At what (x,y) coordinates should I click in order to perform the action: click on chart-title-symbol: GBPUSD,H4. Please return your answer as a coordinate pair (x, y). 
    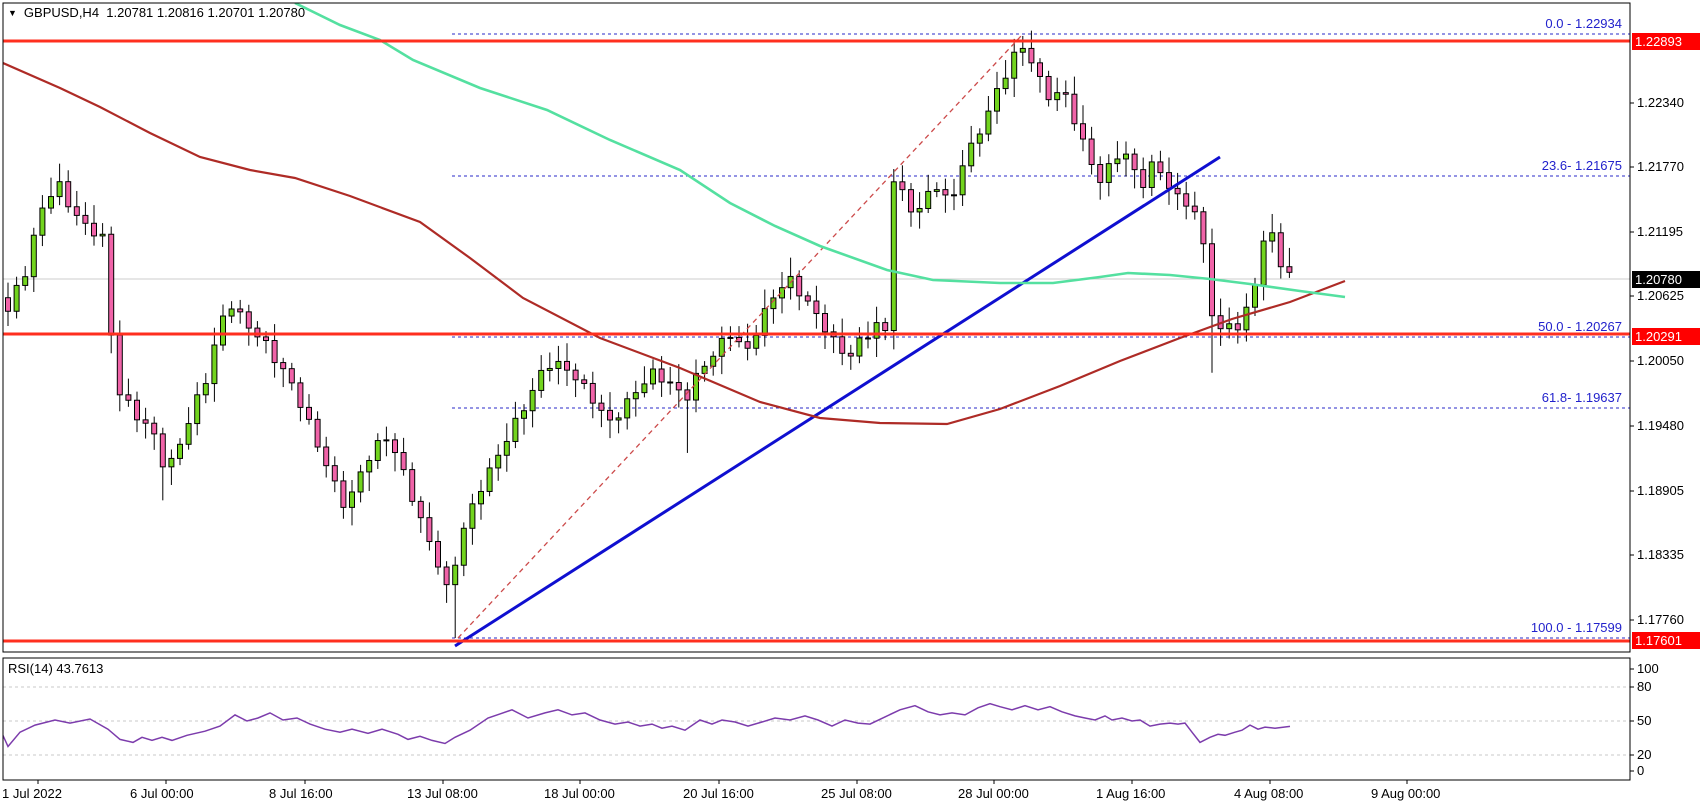
    Looking at the image, I should click on (61, 12).